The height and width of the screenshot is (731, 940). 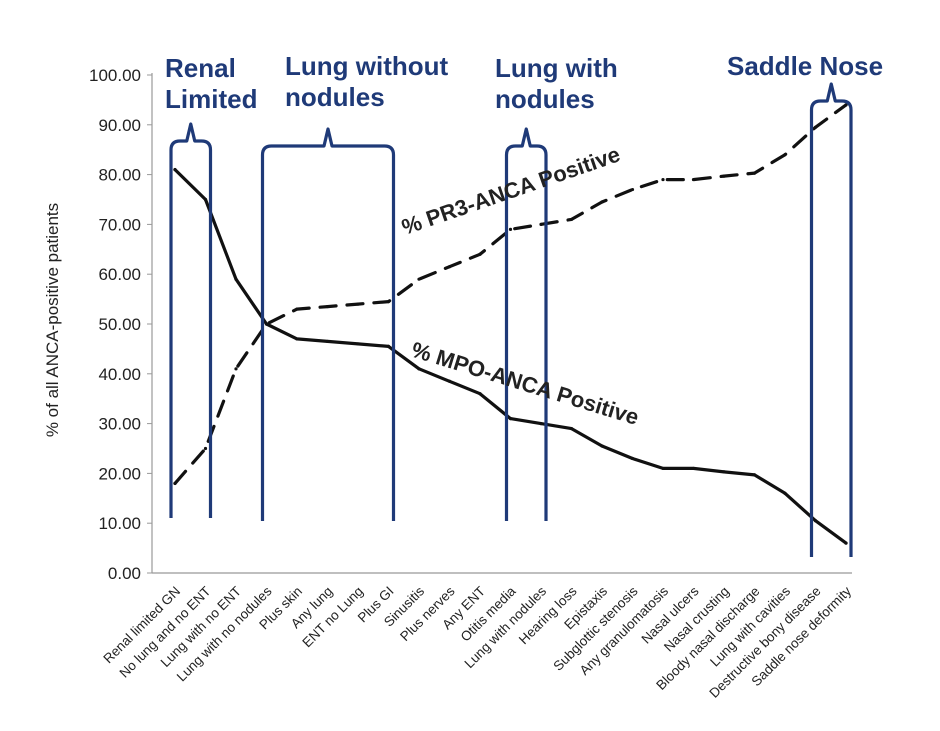 I want to click on y-tick-label: 10.00, so click(x=119, y=523).